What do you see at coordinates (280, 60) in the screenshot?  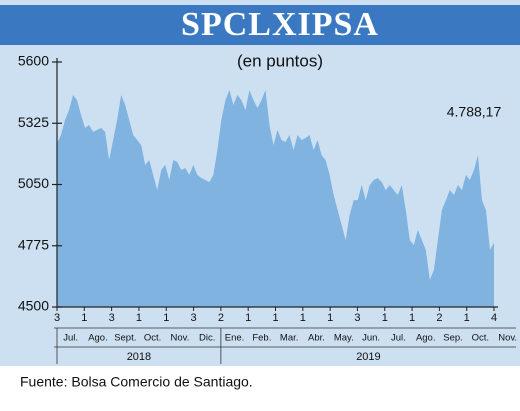 I see `chart-subtitle: (en puntos)` at bounding box center [280, 60].